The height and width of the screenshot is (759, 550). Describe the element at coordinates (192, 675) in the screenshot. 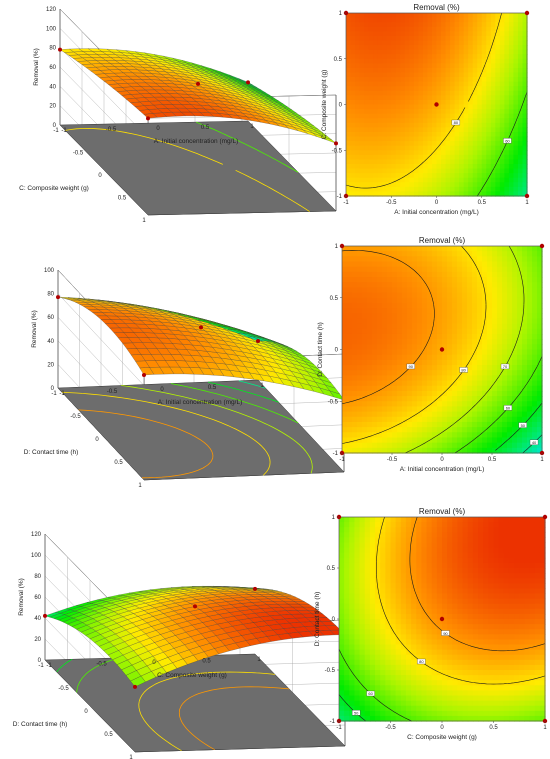

I see `x-axis-label: C: Composite weight (g)` at that location.